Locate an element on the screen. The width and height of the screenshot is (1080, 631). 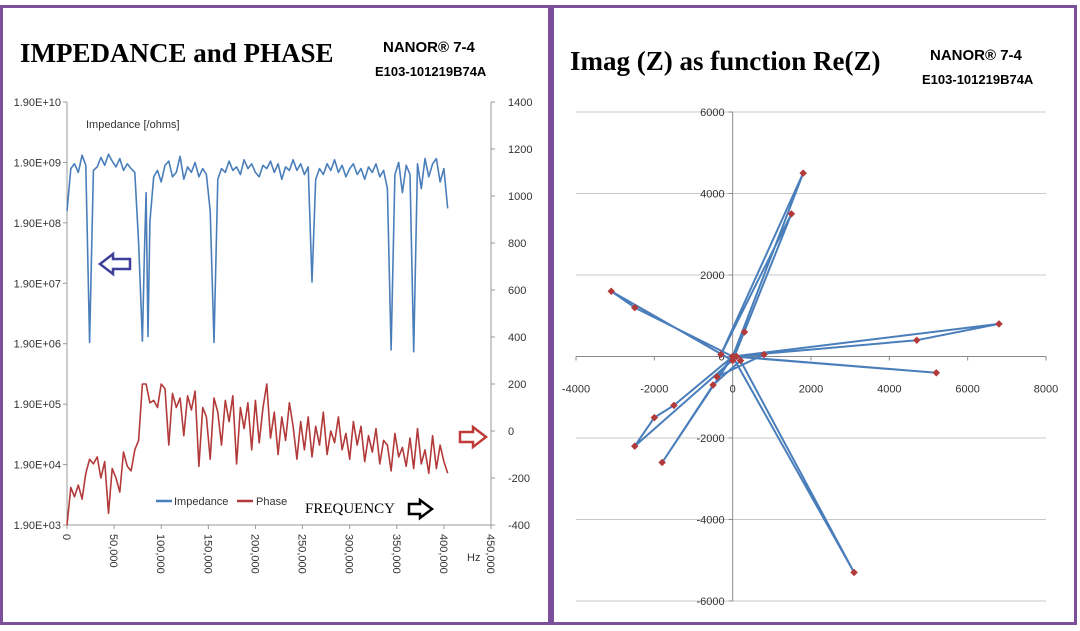
nyquist-x-tick-label: 6000 is located at coordinates (967, 390).